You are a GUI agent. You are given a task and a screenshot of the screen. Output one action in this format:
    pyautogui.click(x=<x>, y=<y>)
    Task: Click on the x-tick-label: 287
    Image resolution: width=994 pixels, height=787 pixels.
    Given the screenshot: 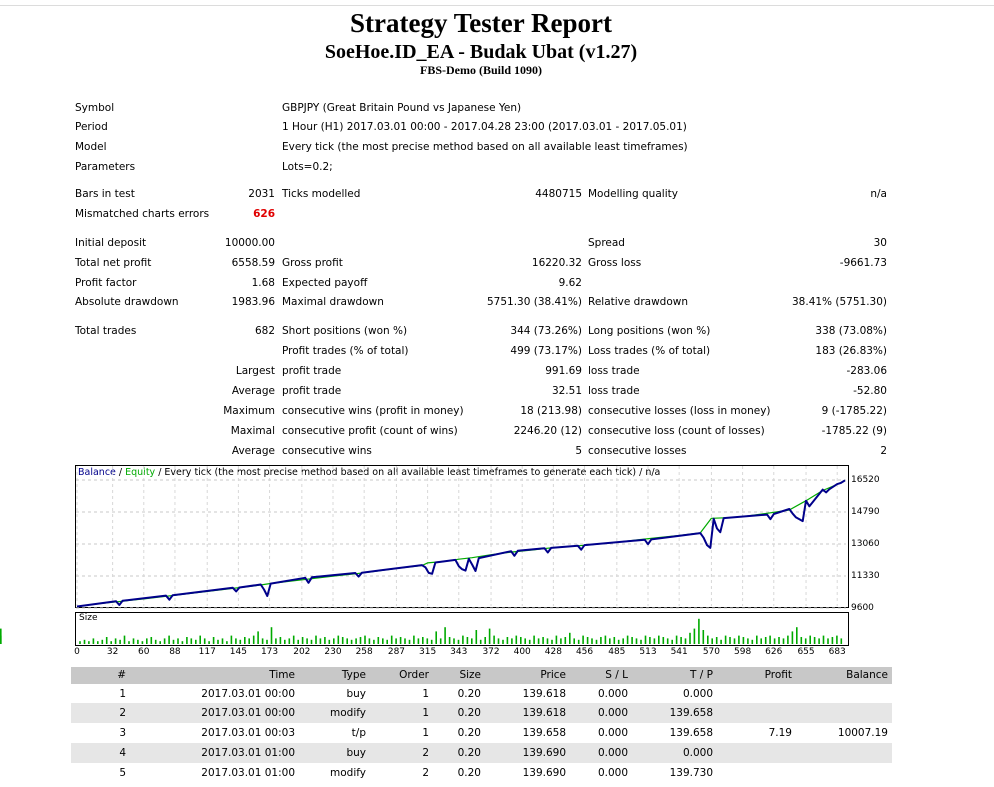 What is the action you would take?
    pyautogui.click(x=396, y=652)
    